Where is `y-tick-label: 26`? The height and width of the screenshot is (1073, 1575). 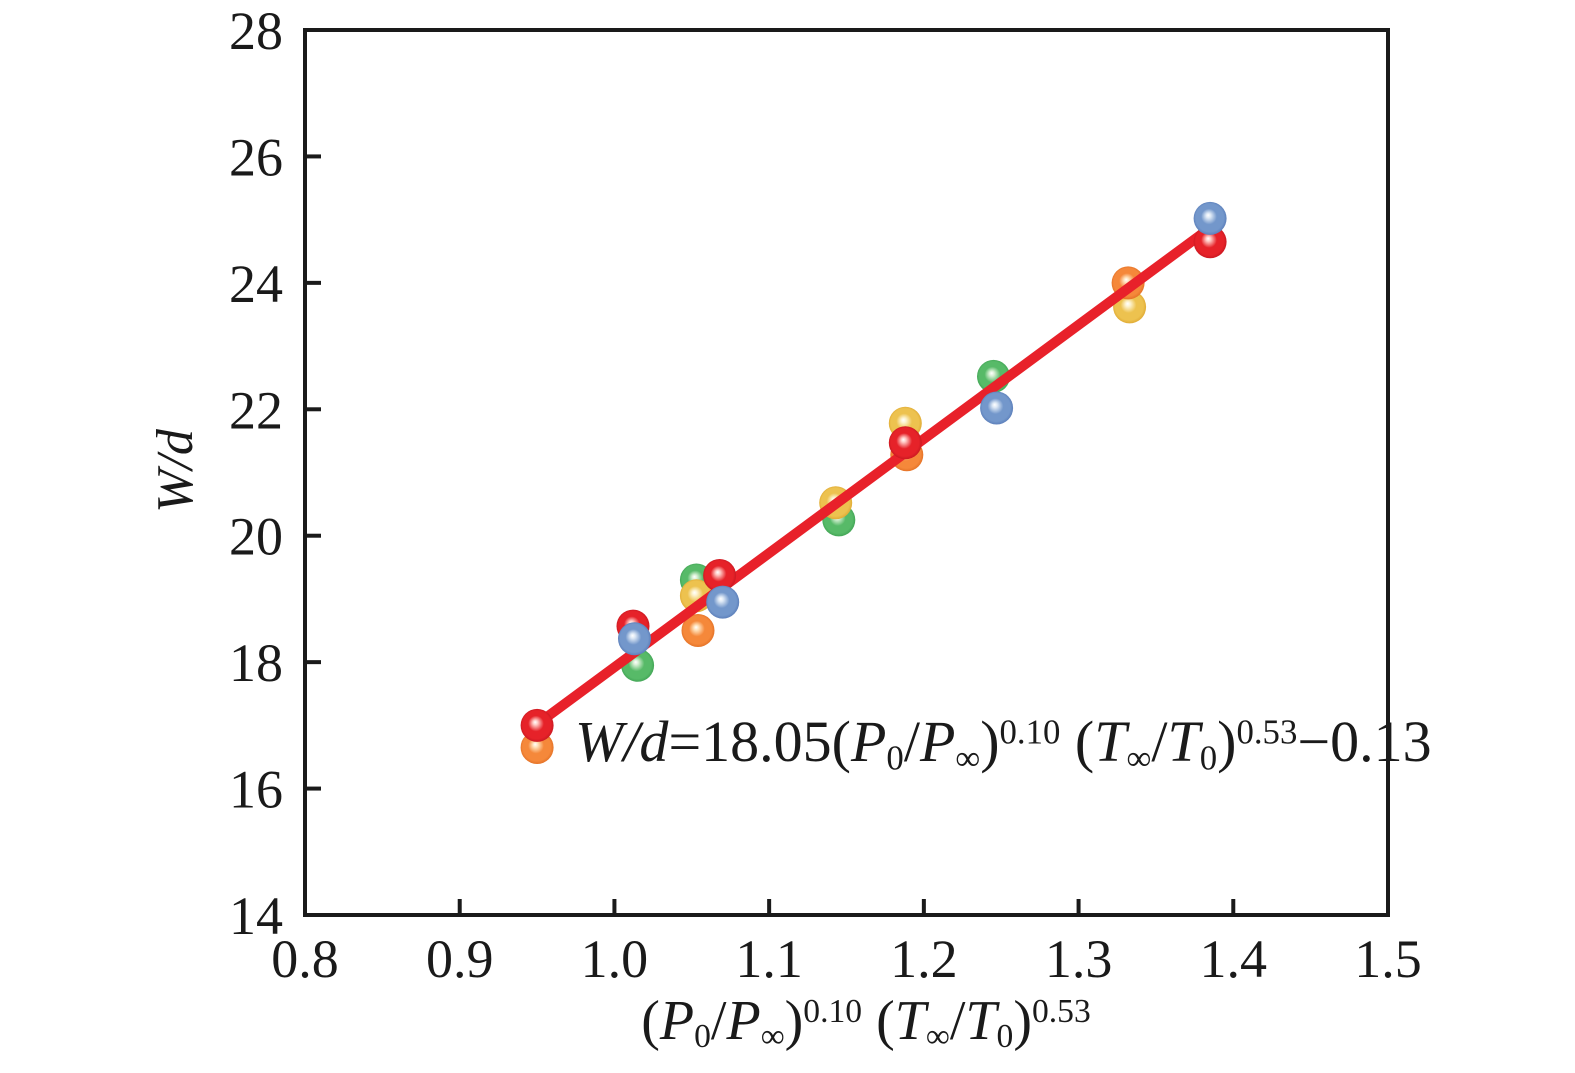 y-tick-label: 26 is located at coordinates (256, 157).